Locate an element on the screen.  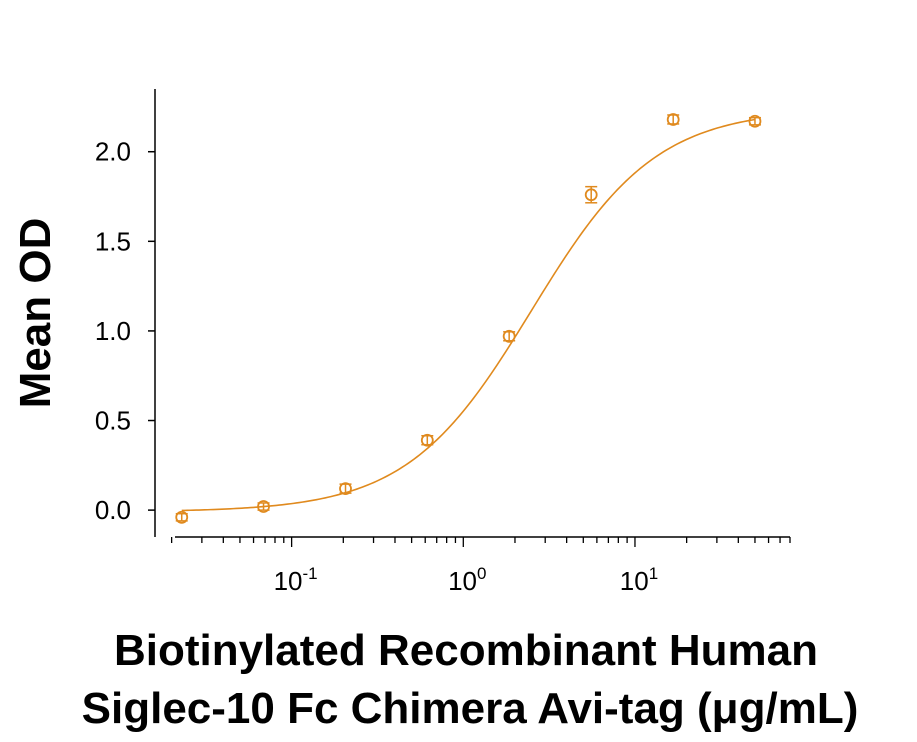
x-axis-title-line2: Siglec-10 Fc Chimera Avi-tag (μg/mL) is located at coordinates (470, 708).